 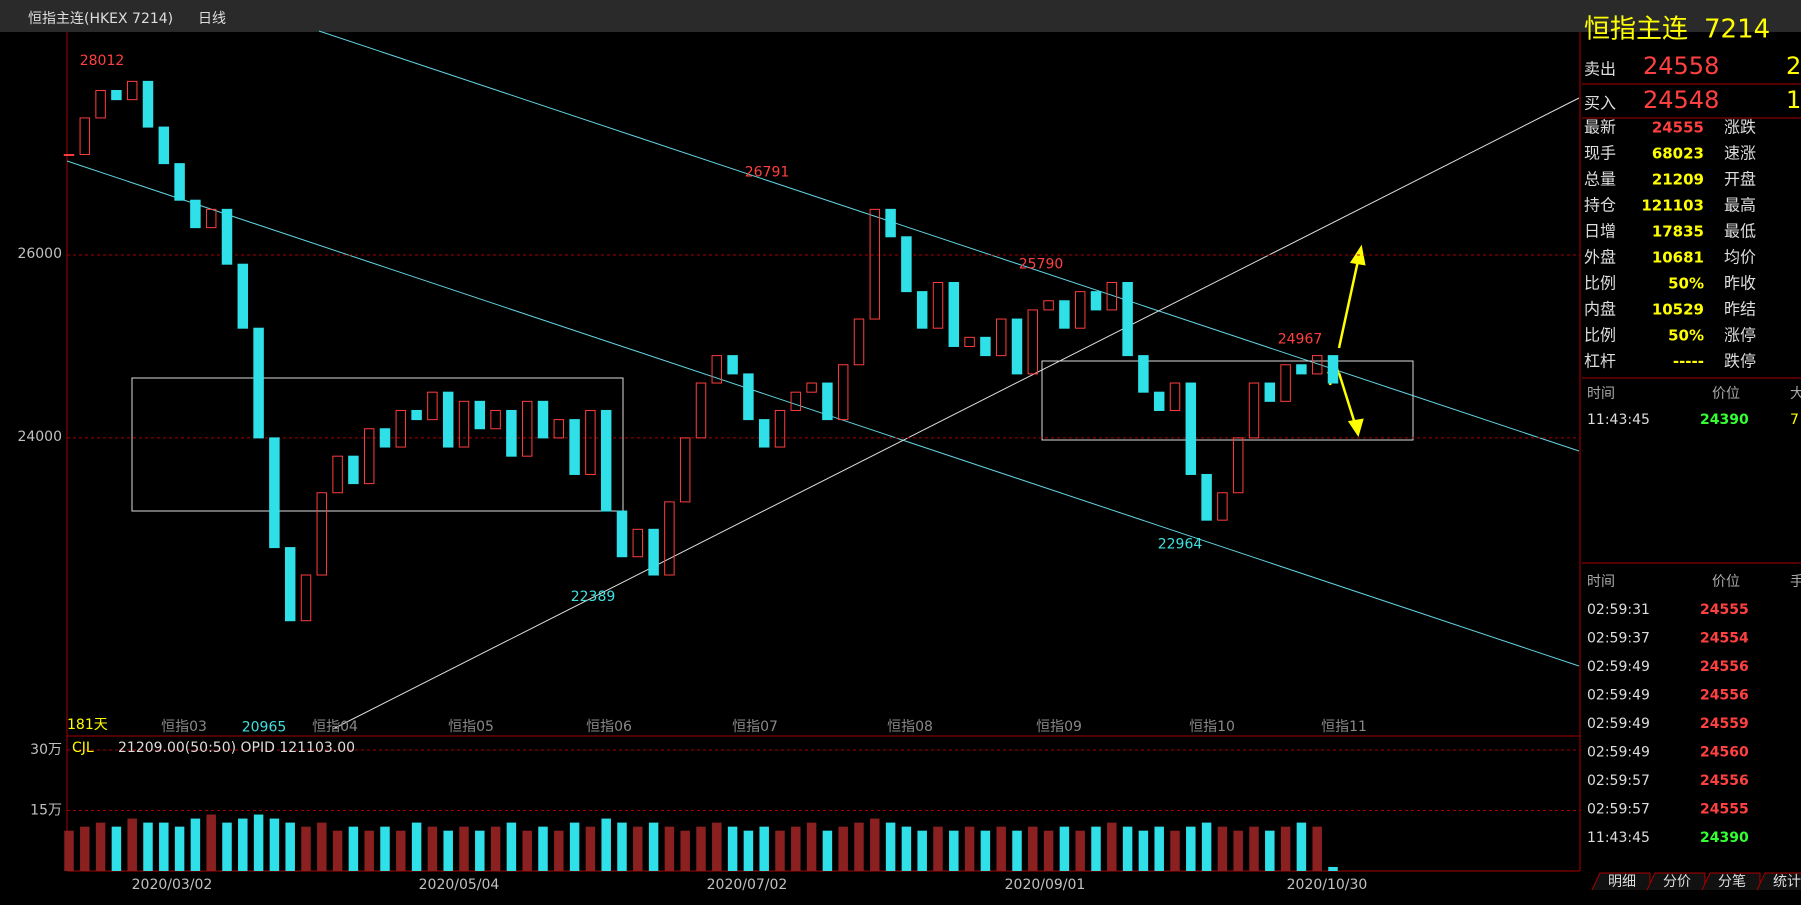 What do you see at coordinates (1600, 69) in the screenshot?
I see `side-label: 卖出` at bounding box center [1600, 69].